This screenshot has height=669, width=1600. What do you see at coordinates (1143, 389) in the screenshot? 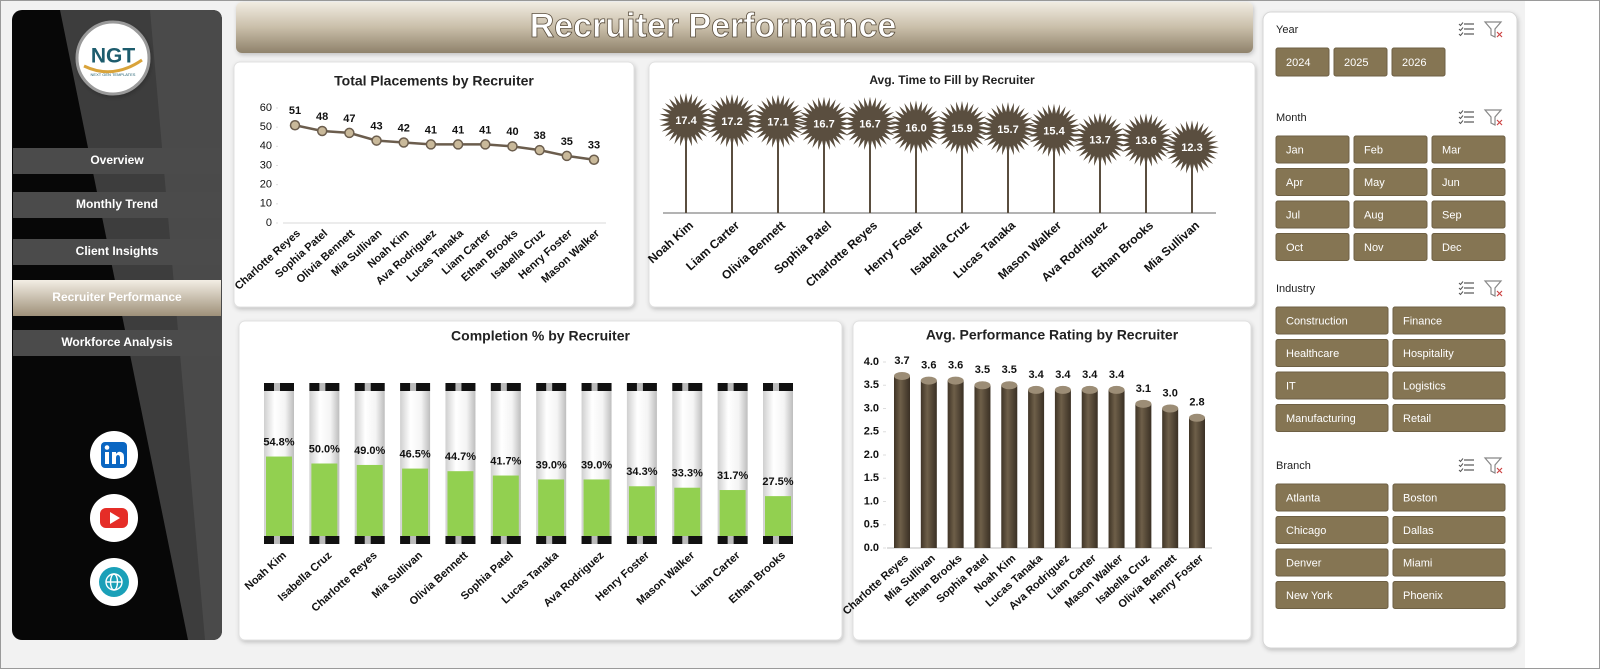
I see `data-label: 3.1` at bounding box center [1143, 389].